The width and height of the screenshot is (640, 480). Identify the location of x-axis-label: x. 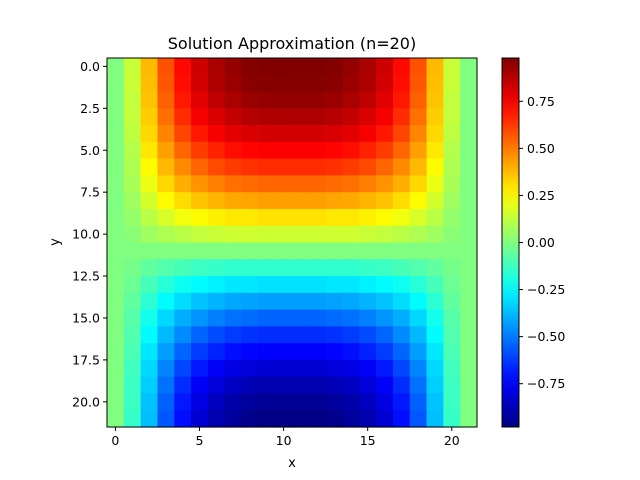
(292, 463).